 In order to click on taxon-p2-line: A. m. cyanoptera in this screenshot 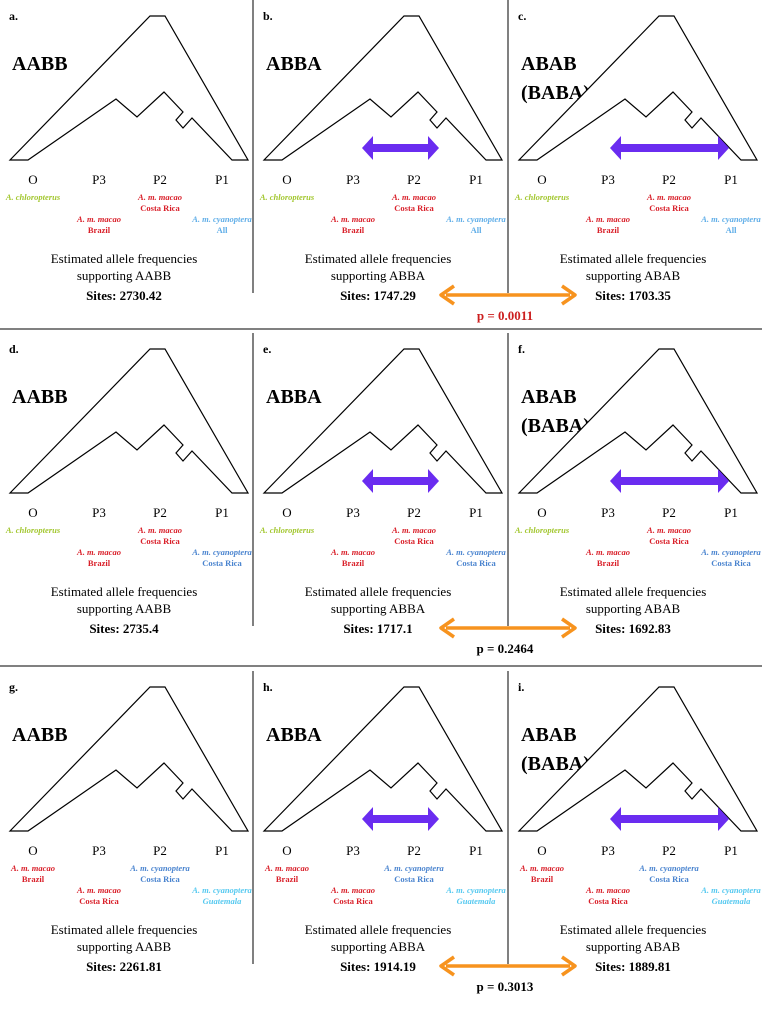, I will do `click(668, 868)`.